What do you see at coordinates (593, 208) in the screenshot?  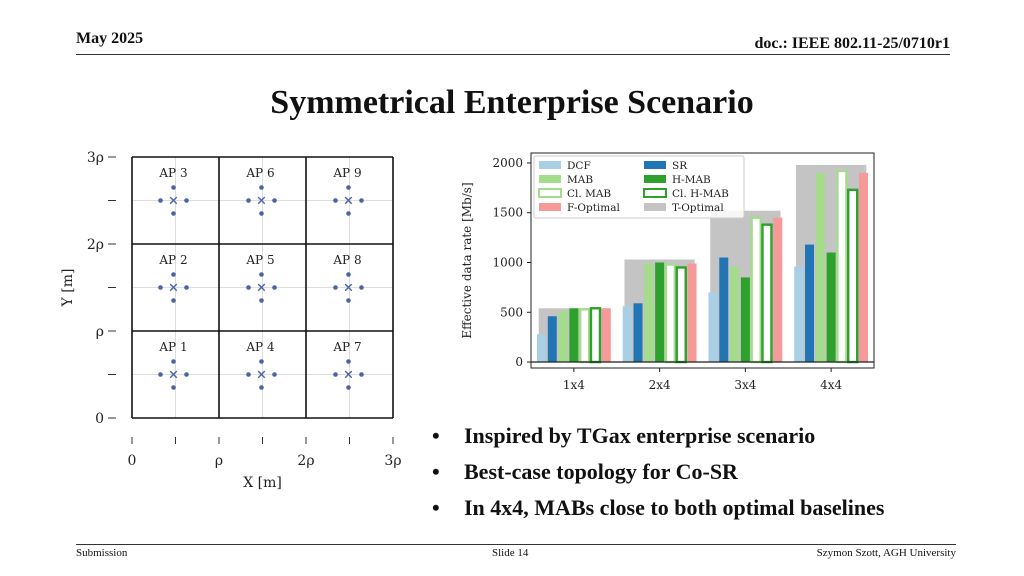 I see `legend-label: F-Optimal` at bounding box center [593, 208].